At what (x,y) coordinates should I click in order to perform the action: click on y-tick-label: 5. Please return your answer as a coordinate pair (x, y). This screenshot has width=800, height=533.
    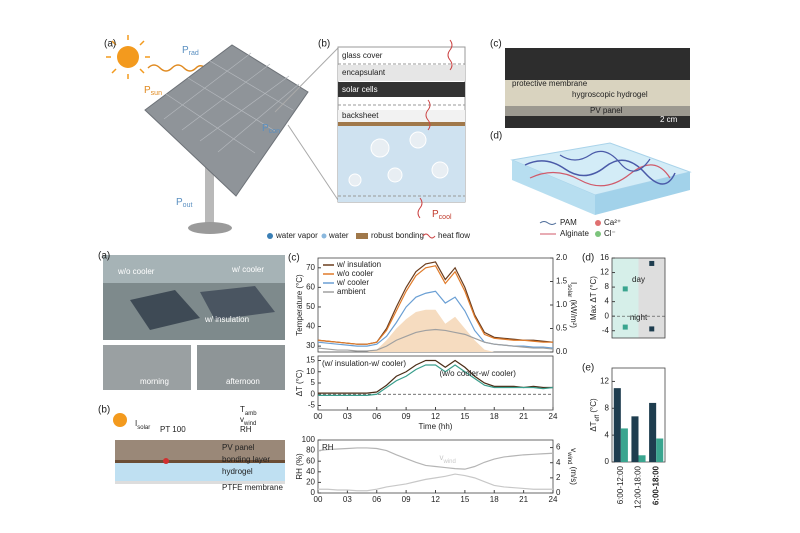
    Looking at the image, I should click on (313, 382).